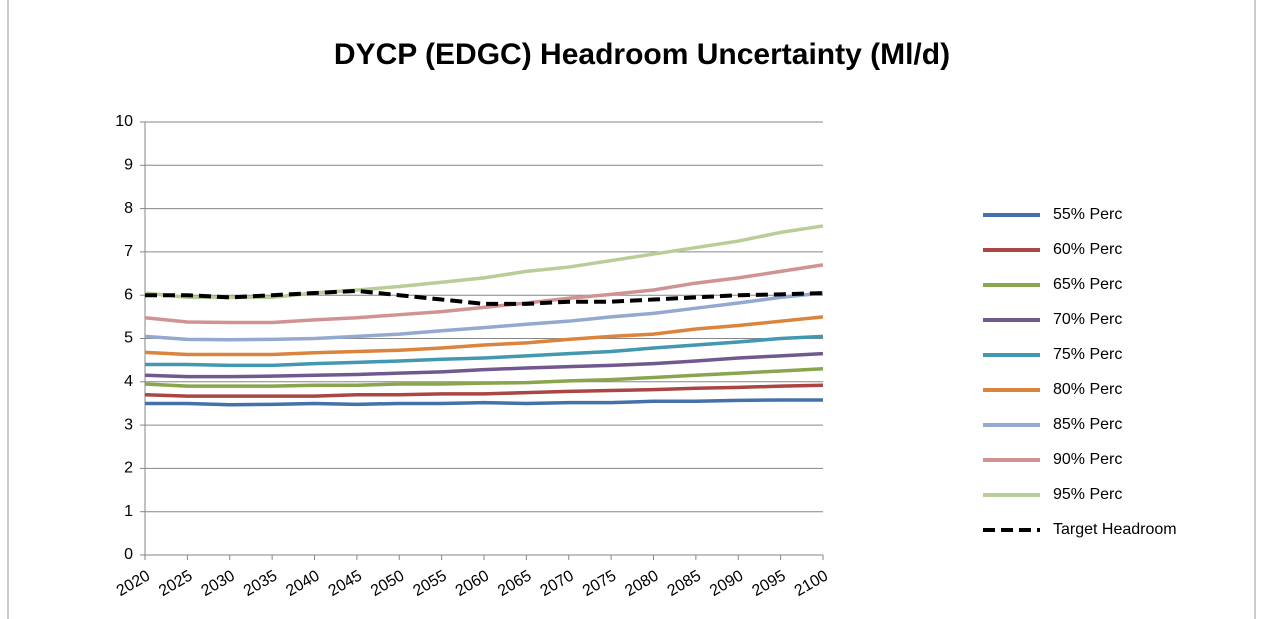 The width and height of the screenshot is (1263, 619). What do you see at coordinates (128, 381) in the screenshot?
I see `y-tick-label: 4` at bounding box center [128, 381].